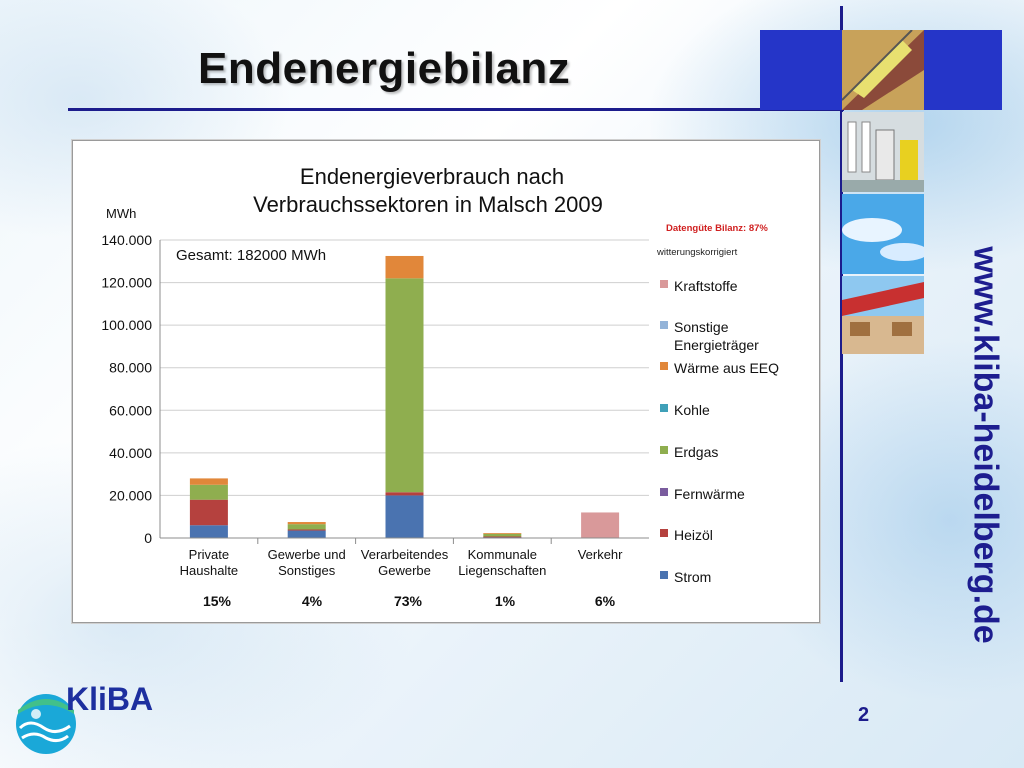  I want to click on y-tick-label: 60.000, so click(130, 410).